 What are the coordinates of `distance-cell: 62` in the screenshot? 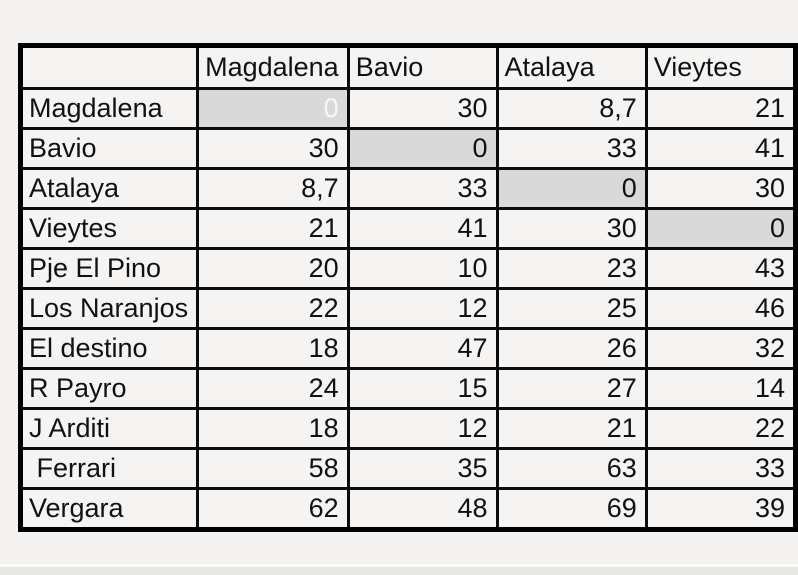 It's located at (273, 509).